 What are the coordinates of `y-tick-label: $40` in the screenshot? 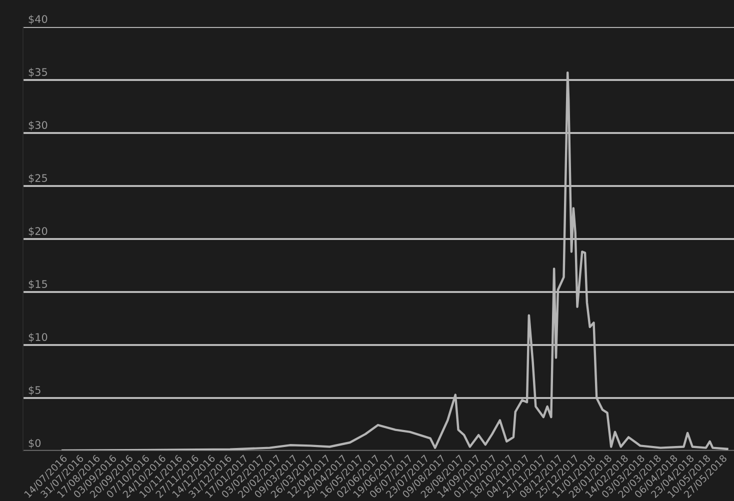 It's located at (38, 19).